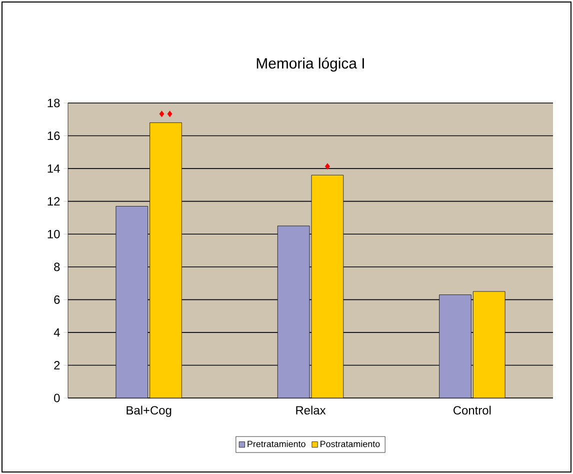 The image size is (573, 474). What do you see at coordinates (311, 410) in the screenshot?
I see `x-tick-label: Relax` at bounding box center [311, 410].